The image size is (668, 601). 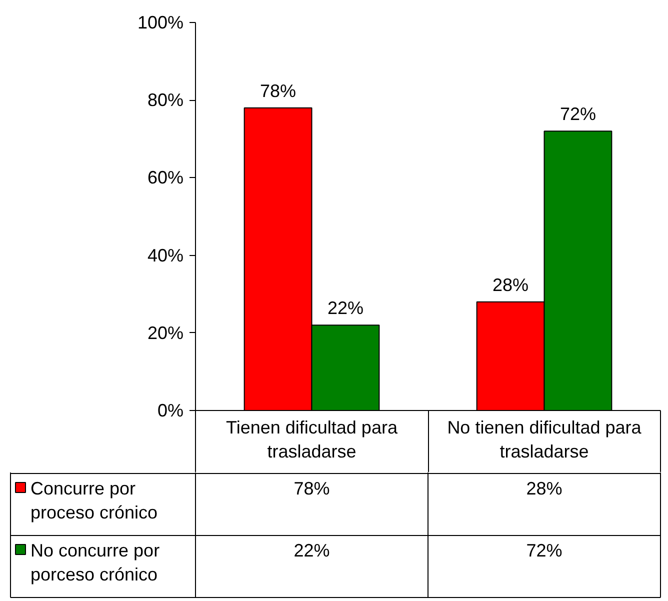 What do you see at coordinates (578, 114) in the screenshot?
I see `text: 72%` at bounding box center [578, 114].